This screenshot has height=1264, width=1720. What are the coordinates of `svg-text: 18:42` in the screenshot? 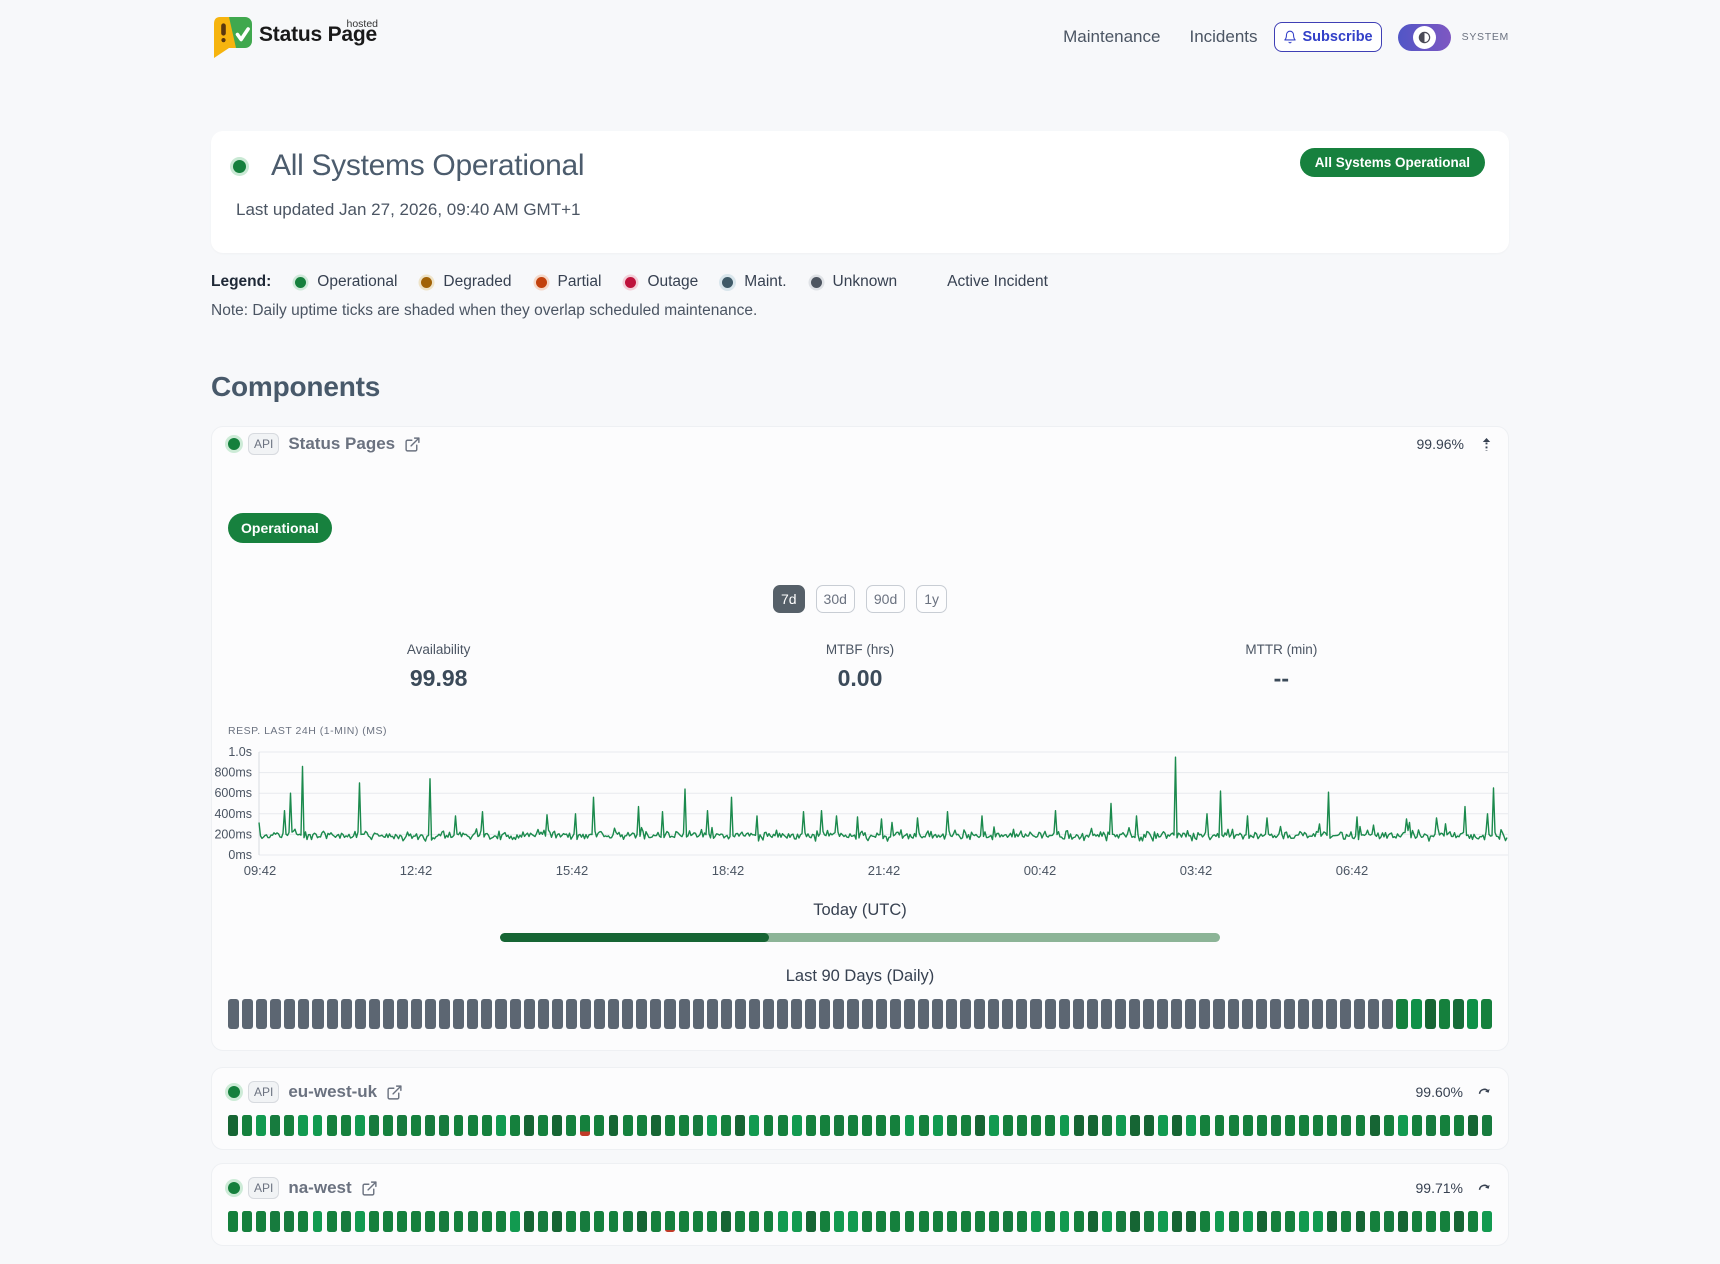 It's located at (728, 870).